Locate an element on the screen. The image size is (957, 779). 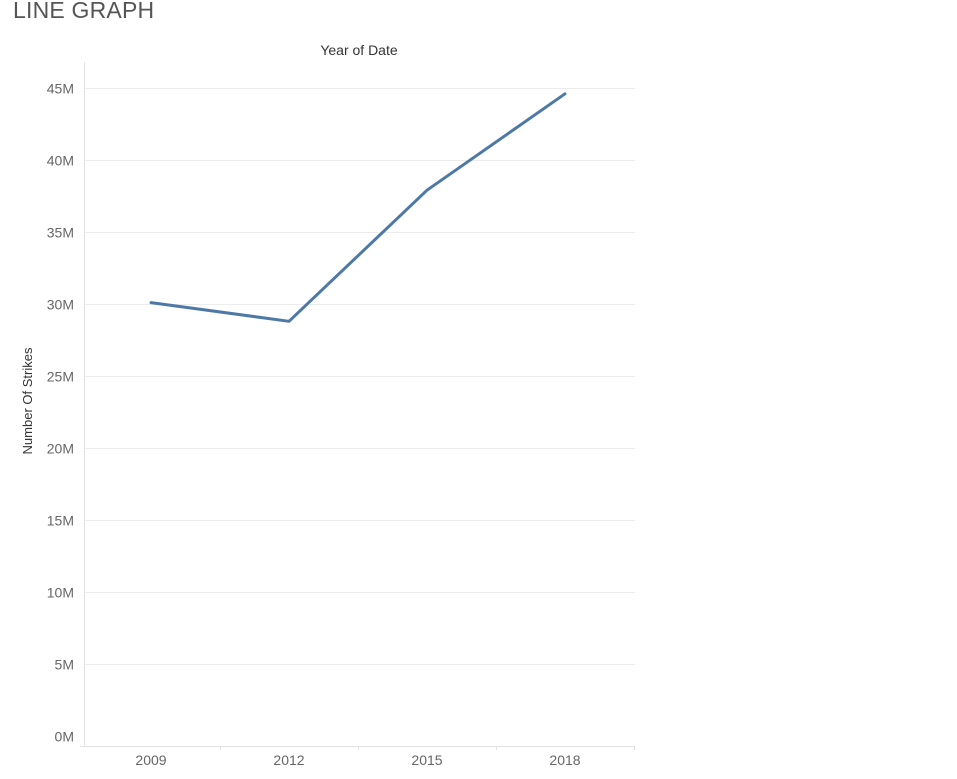
y-tick-label: 35M is located at coordinates (60, 233).